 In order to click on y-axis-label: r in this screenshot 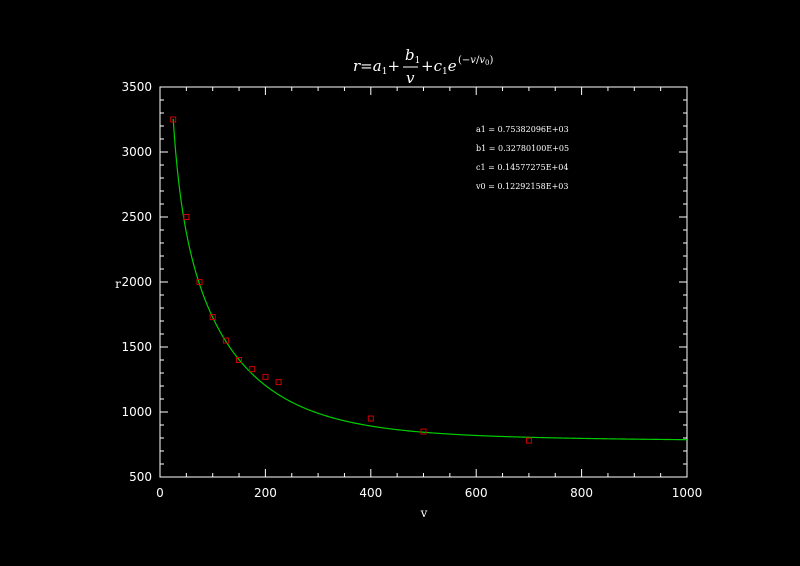, I will do `click(118, 284)`.